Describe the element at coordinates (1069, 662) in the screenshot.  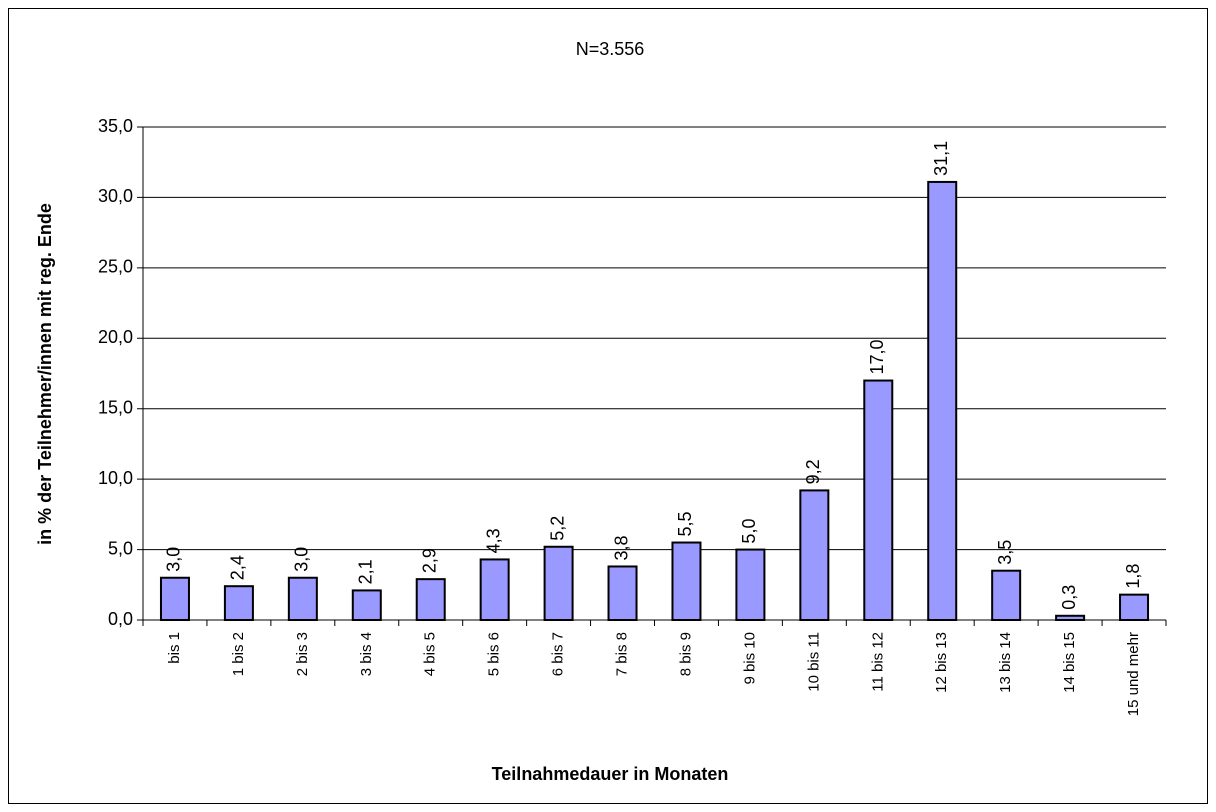
I see `x-tick-label: 14 bis 15` at that location.